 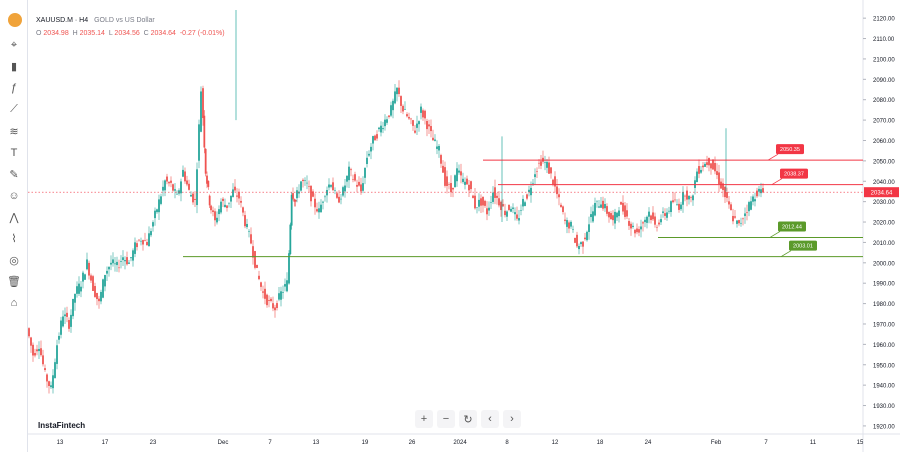 I want to click on scroll-left-button: ‹, so click(x=490, y=419).